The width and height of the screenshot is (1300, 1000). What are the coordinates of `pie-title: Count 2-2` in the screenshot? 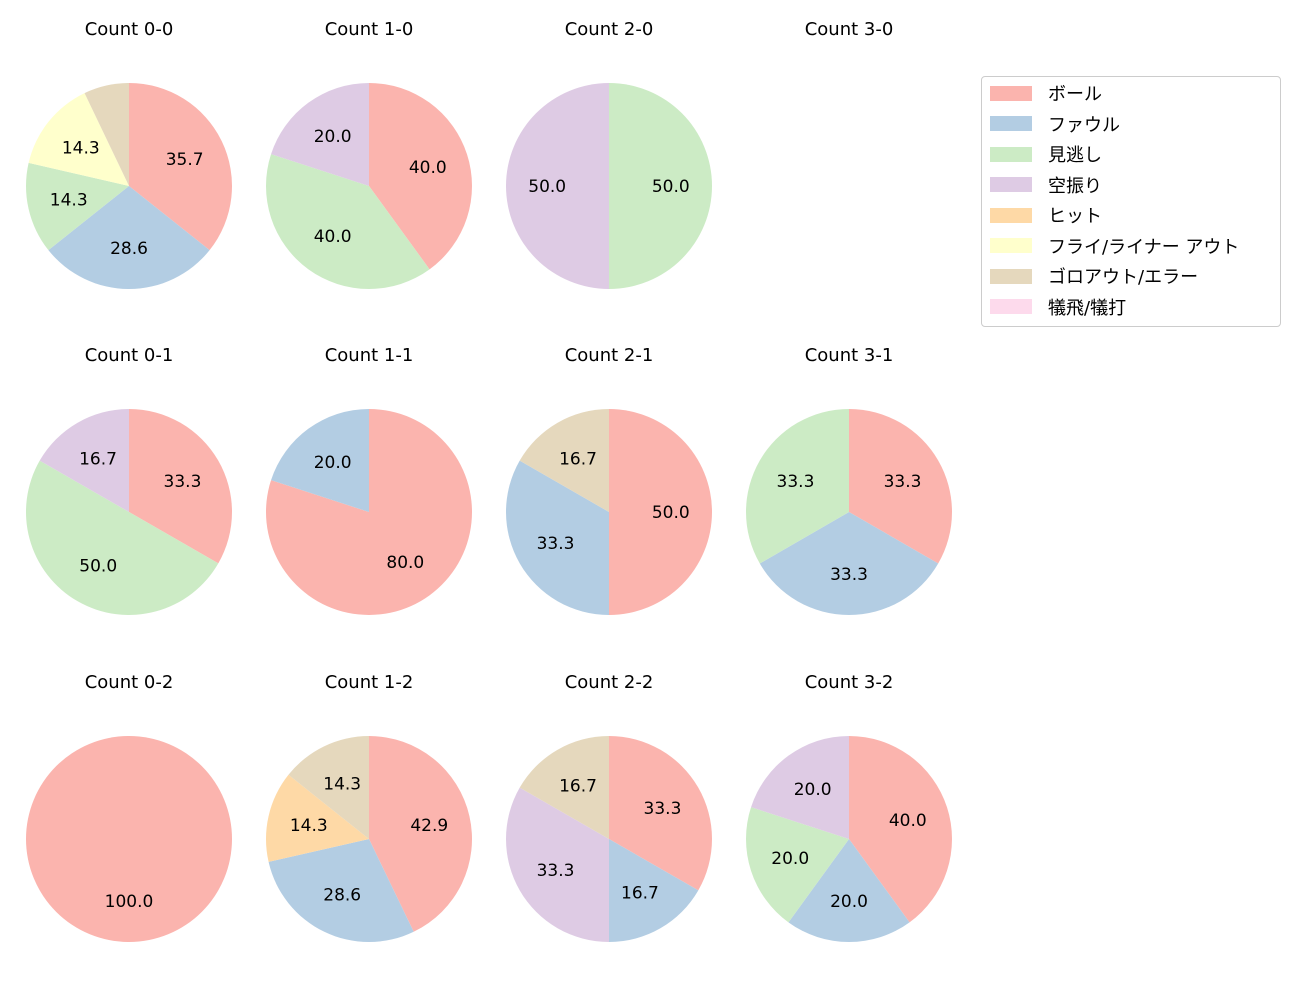 It's located at (609, 682).